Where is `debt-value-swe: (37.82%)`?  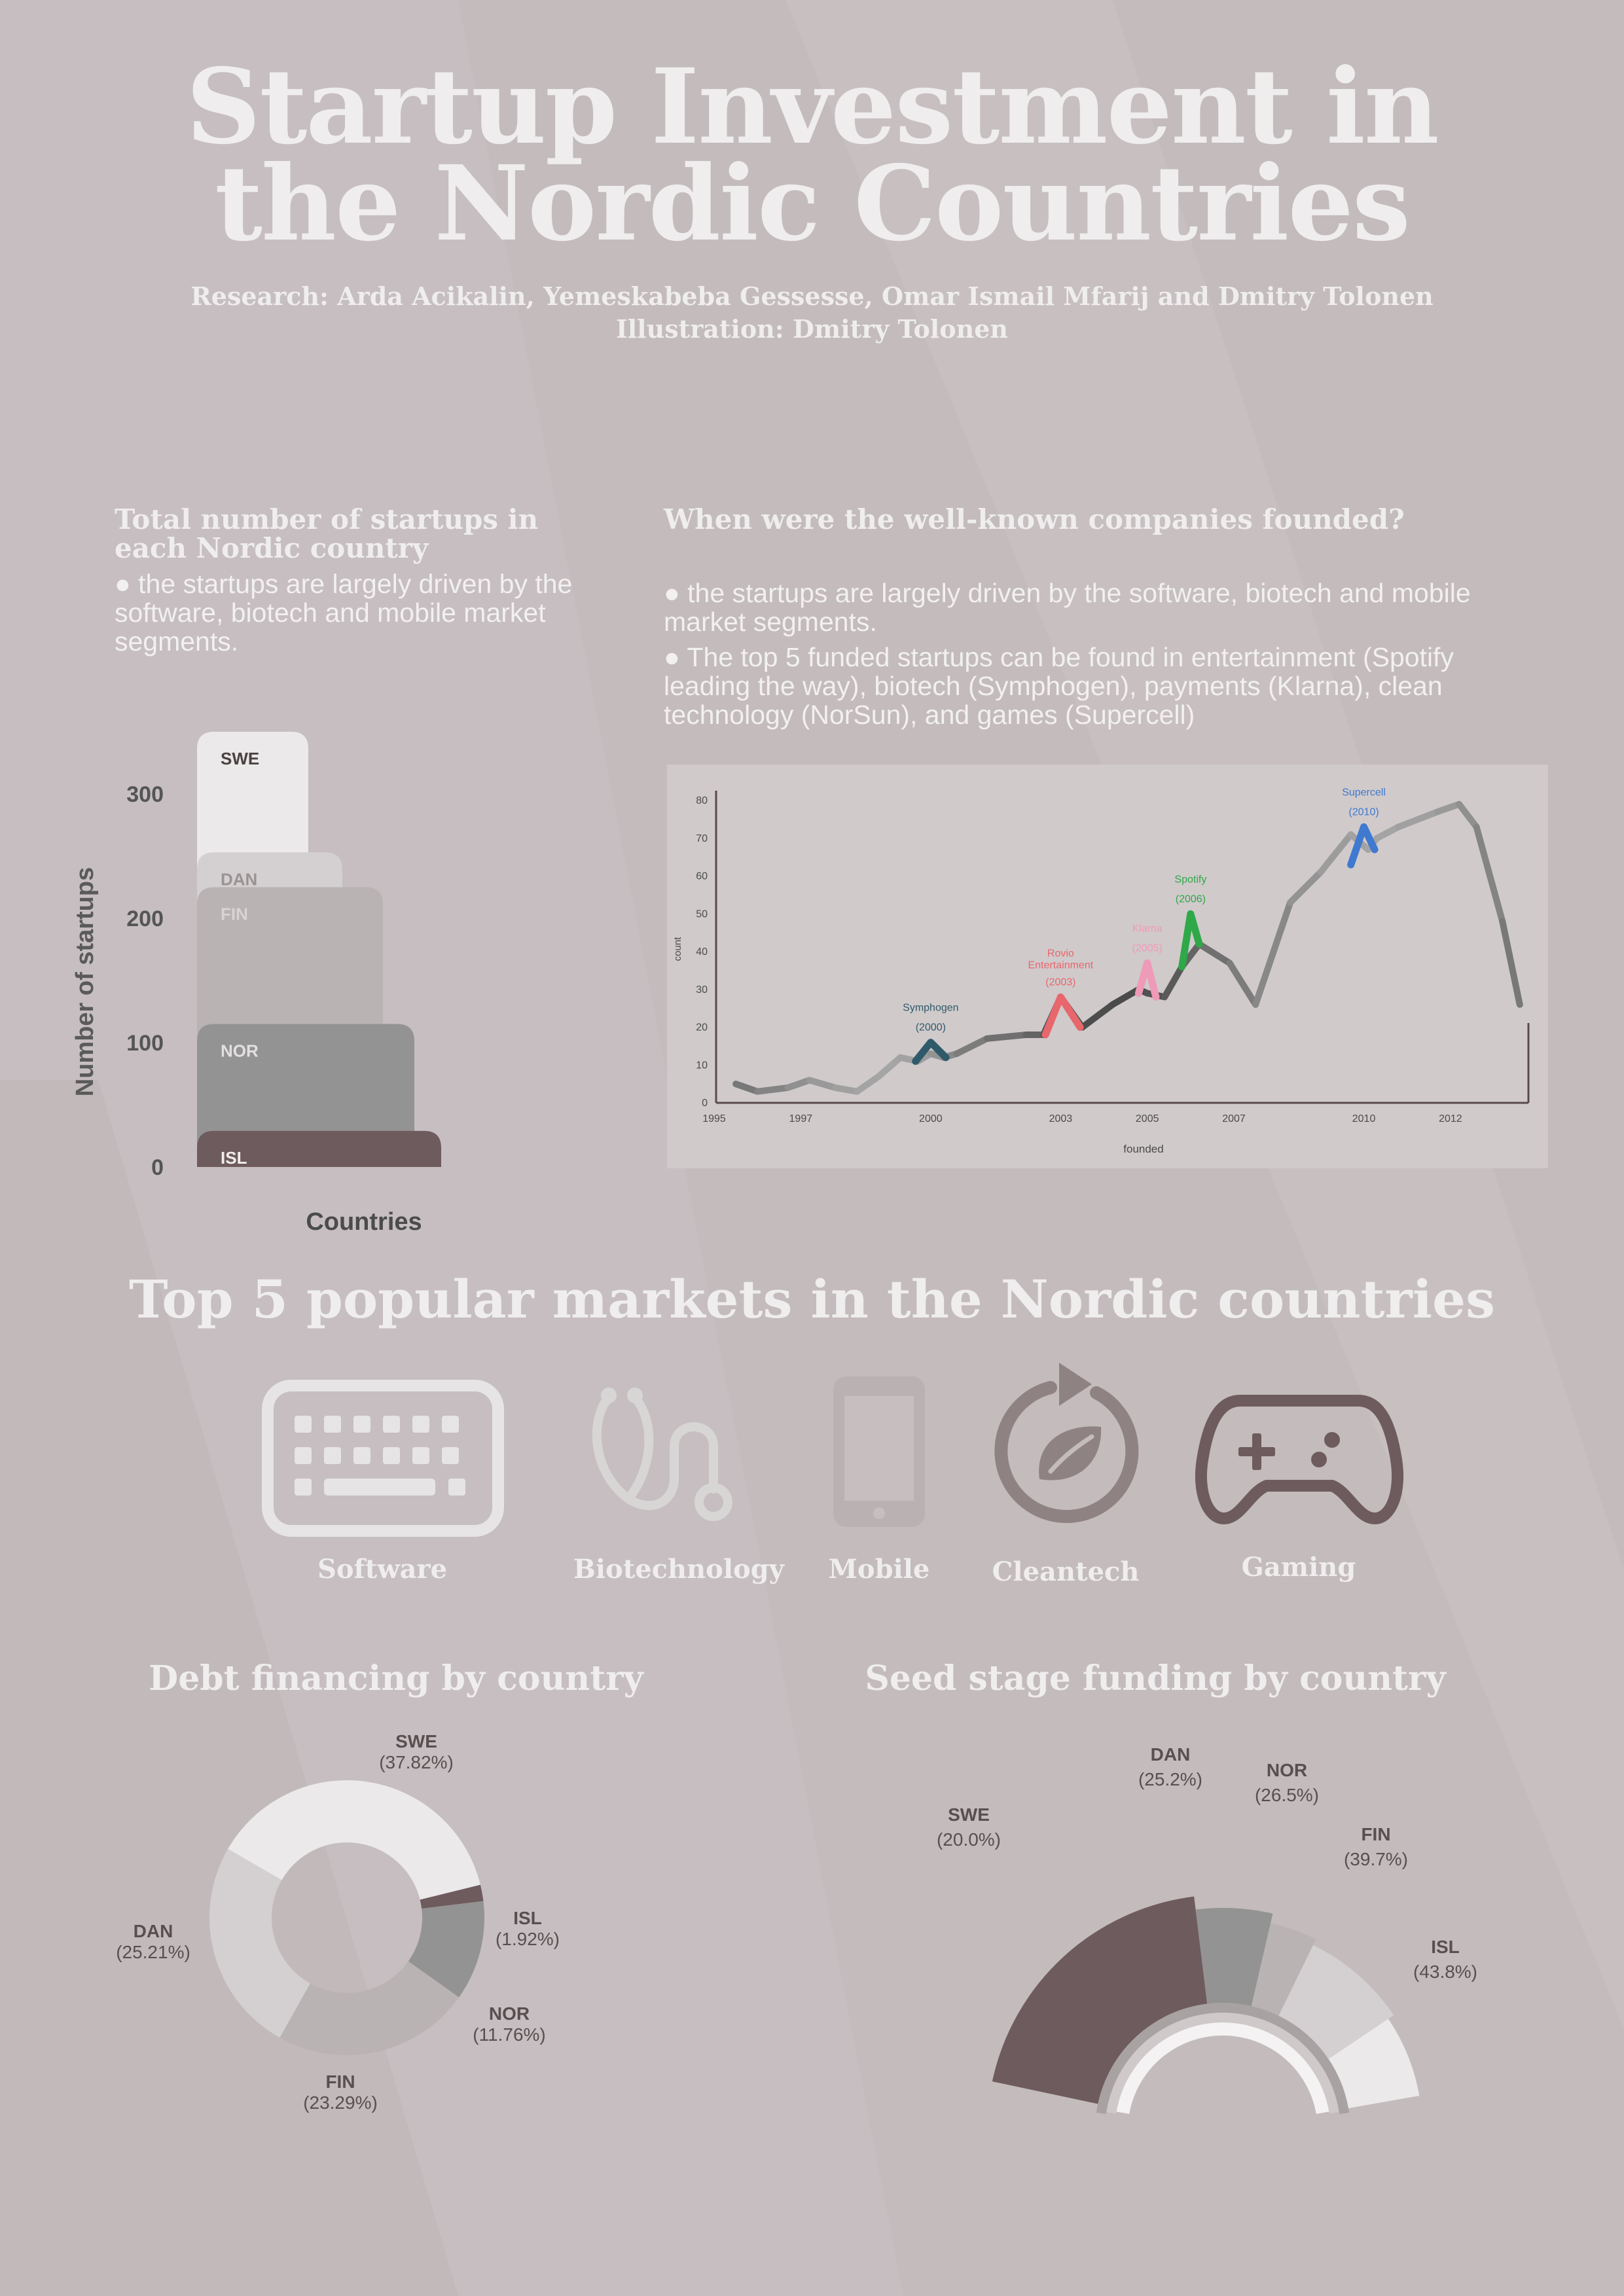
debt-value-swe: (37.82%) is located at coordinates (417, 1762).